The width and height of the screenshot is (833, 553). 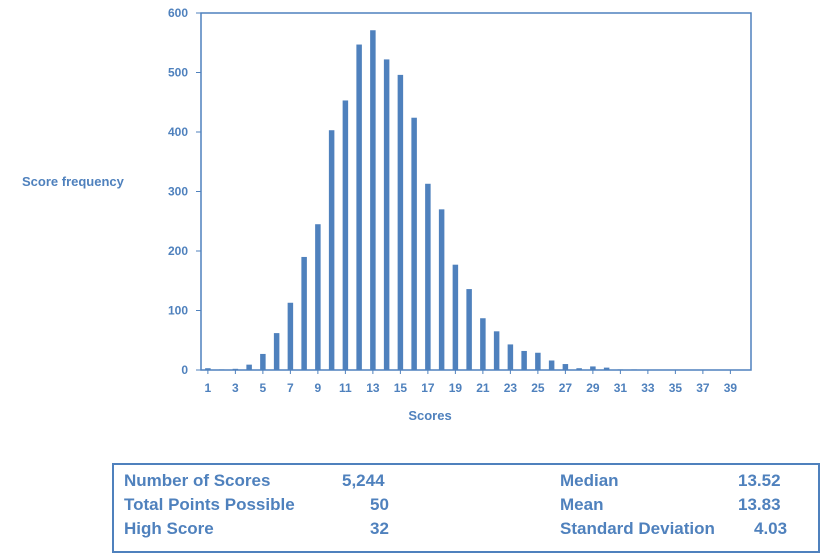 I want to click on std-dev-label: Standard Deviation, so click(x=637, y=528).